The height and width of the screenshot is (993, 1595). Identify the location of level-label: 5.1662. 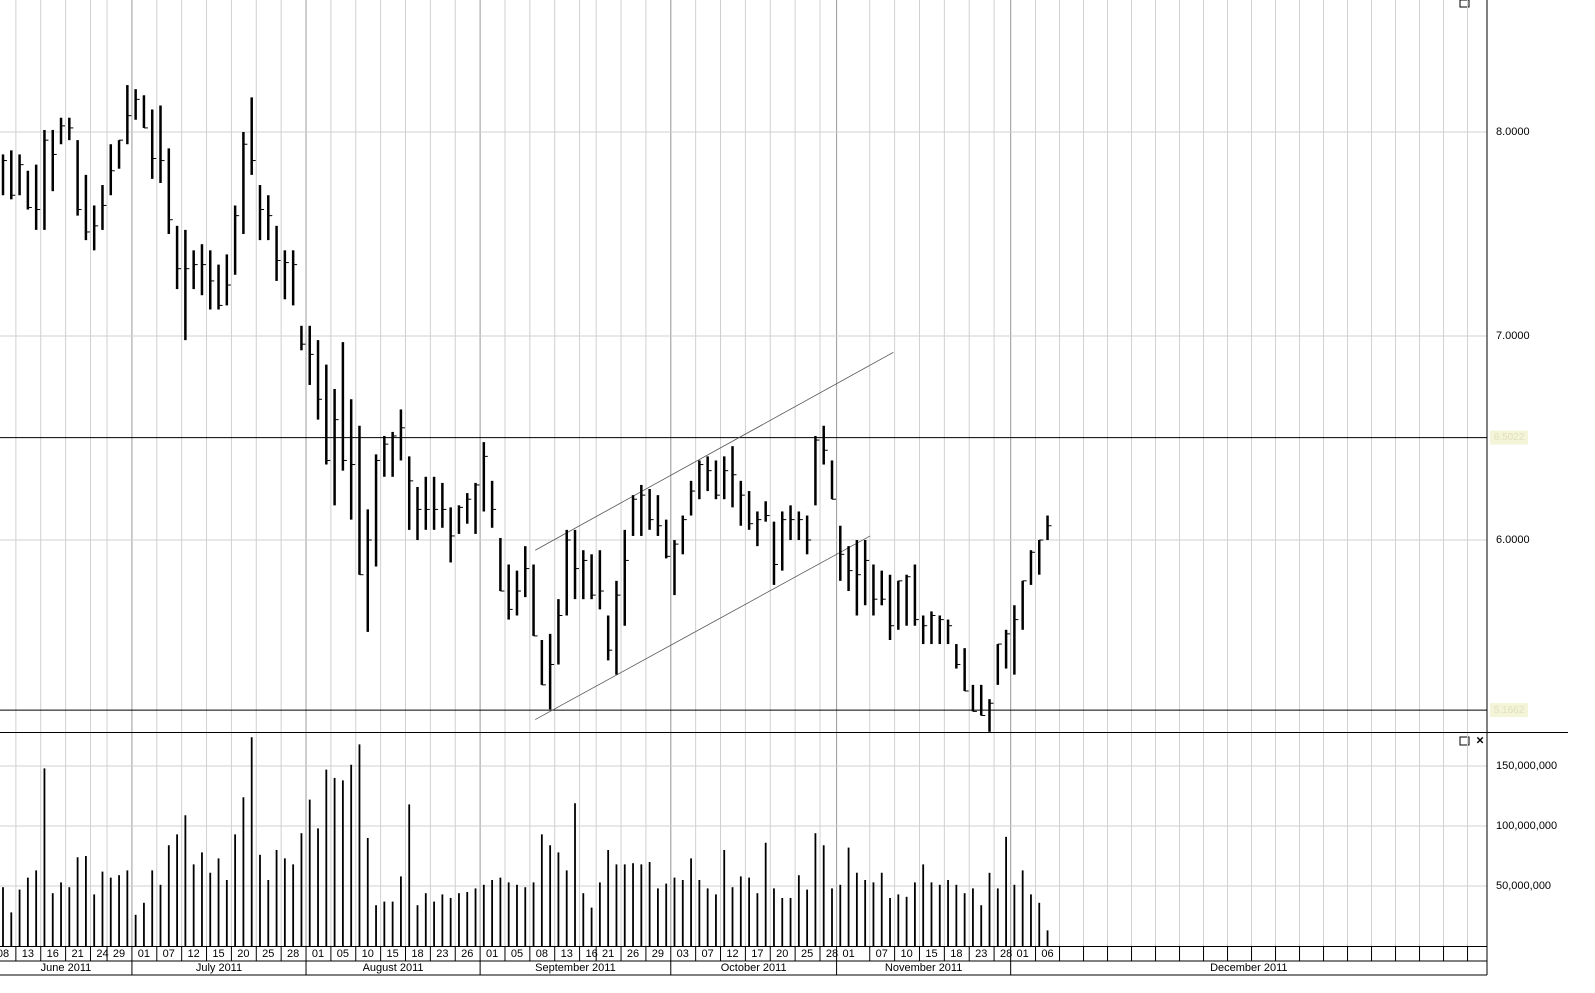
(1509, 710).